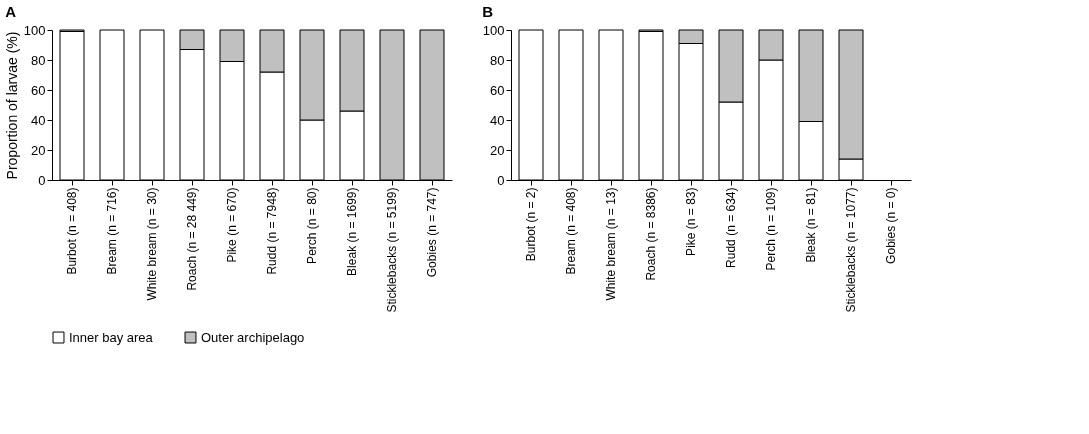 This screenshot has height=434, width=1089. Describe the element at coordinates (691, 221) in the screenshot. I see `x-tick-label: Pike (n = 83)` at that location.